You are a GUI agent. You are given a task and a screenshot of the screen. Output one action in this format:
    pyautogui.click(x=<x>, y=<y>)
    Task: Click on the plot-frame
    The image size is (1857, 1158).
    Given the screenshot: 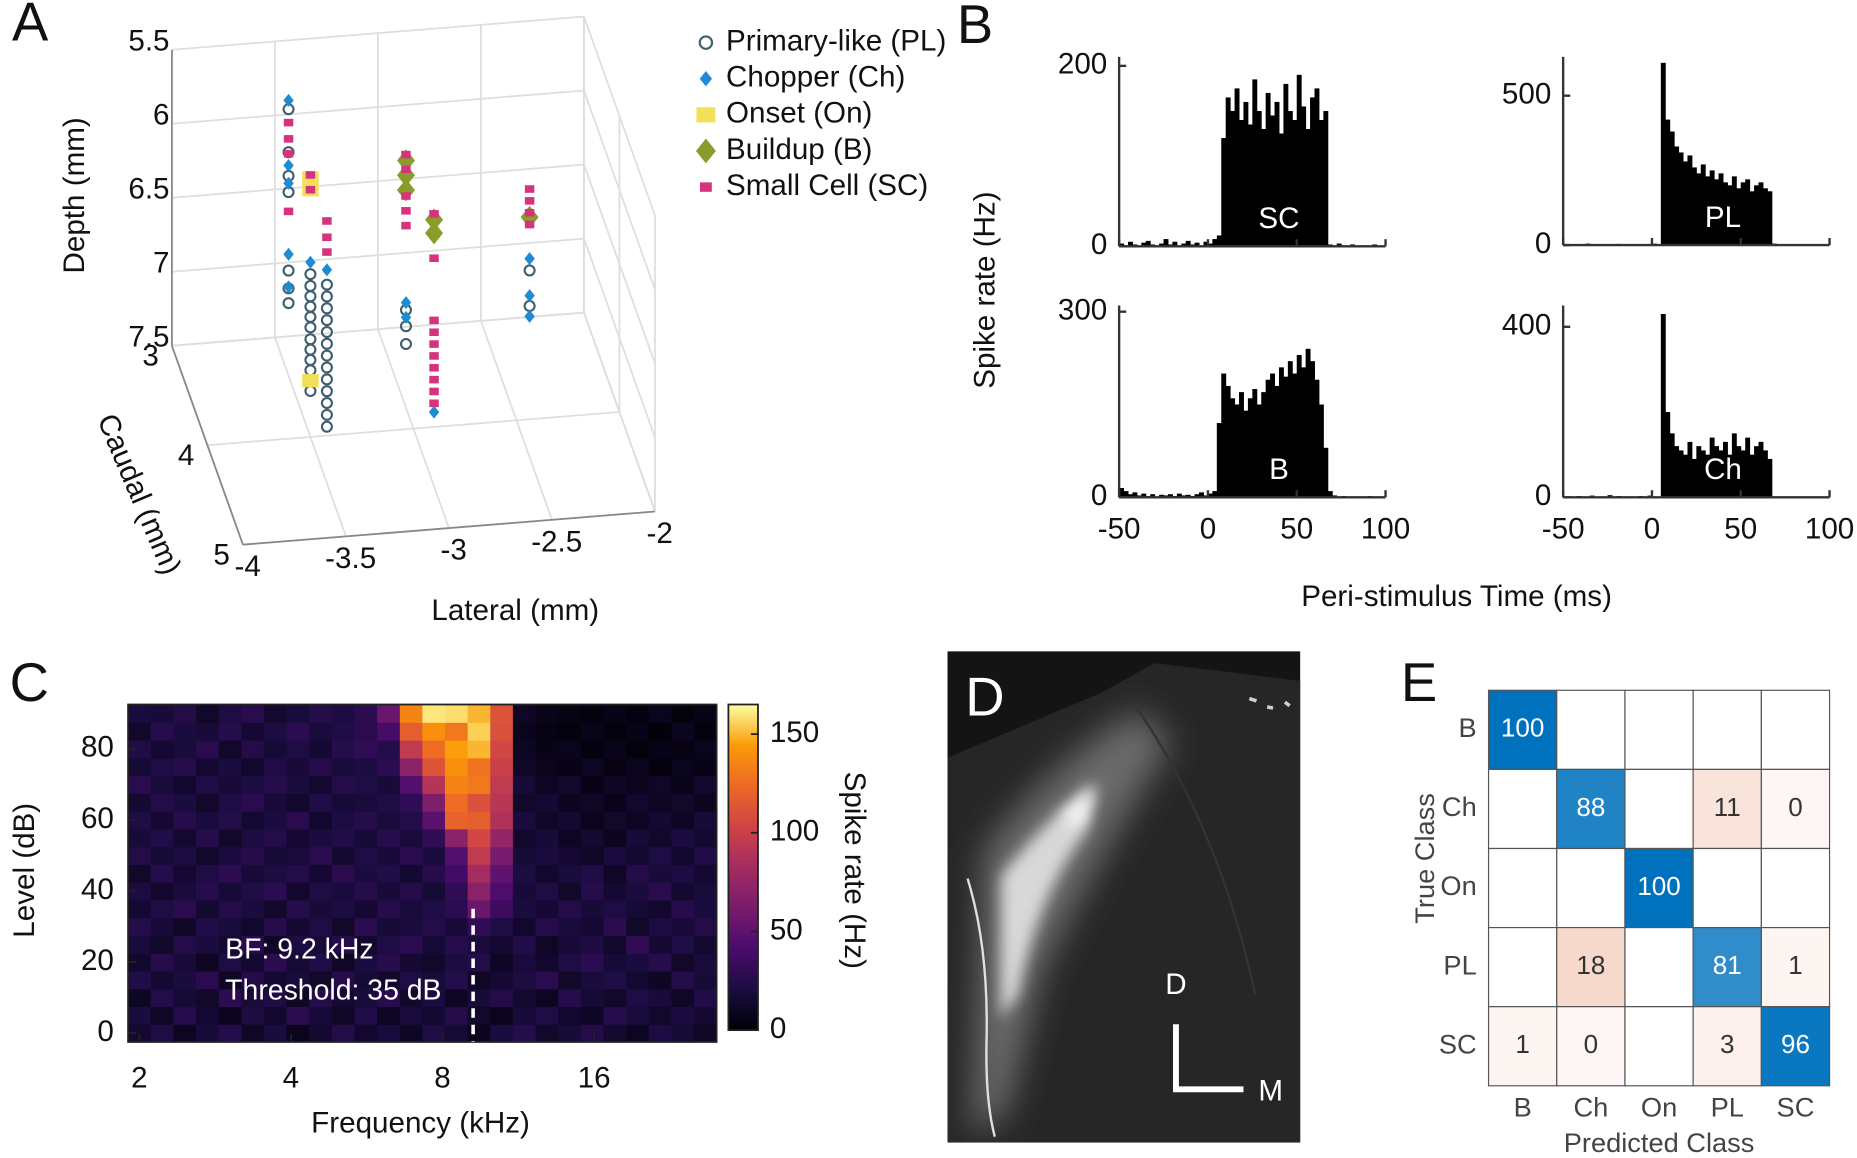 What is the action you would take?
    pyautogui.click(x=422, y=873)
    